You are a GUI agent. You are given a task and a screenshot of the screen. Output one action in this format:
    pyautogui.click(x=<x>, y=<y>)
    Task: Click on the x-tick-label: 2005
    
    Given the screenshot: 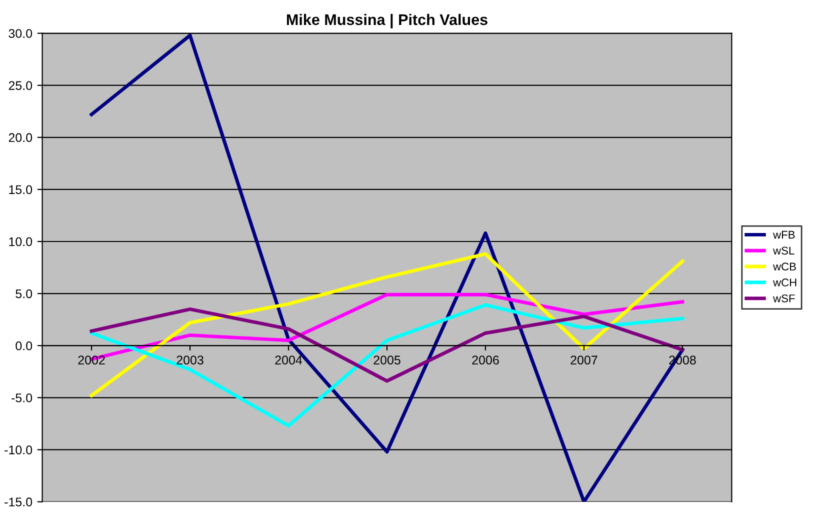 What is the action you would take?
    pyautogui.click(x=387, y=360)
    